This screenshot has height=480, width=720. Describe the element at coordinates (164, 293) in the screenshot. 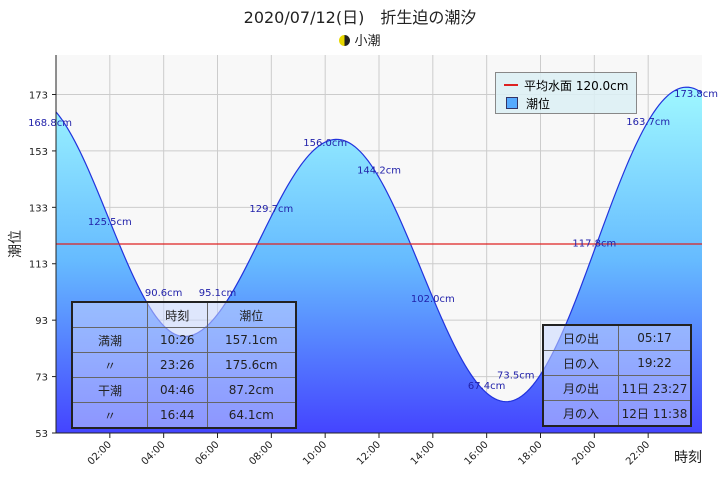

I see `data-label: 90.6cm` at that location.